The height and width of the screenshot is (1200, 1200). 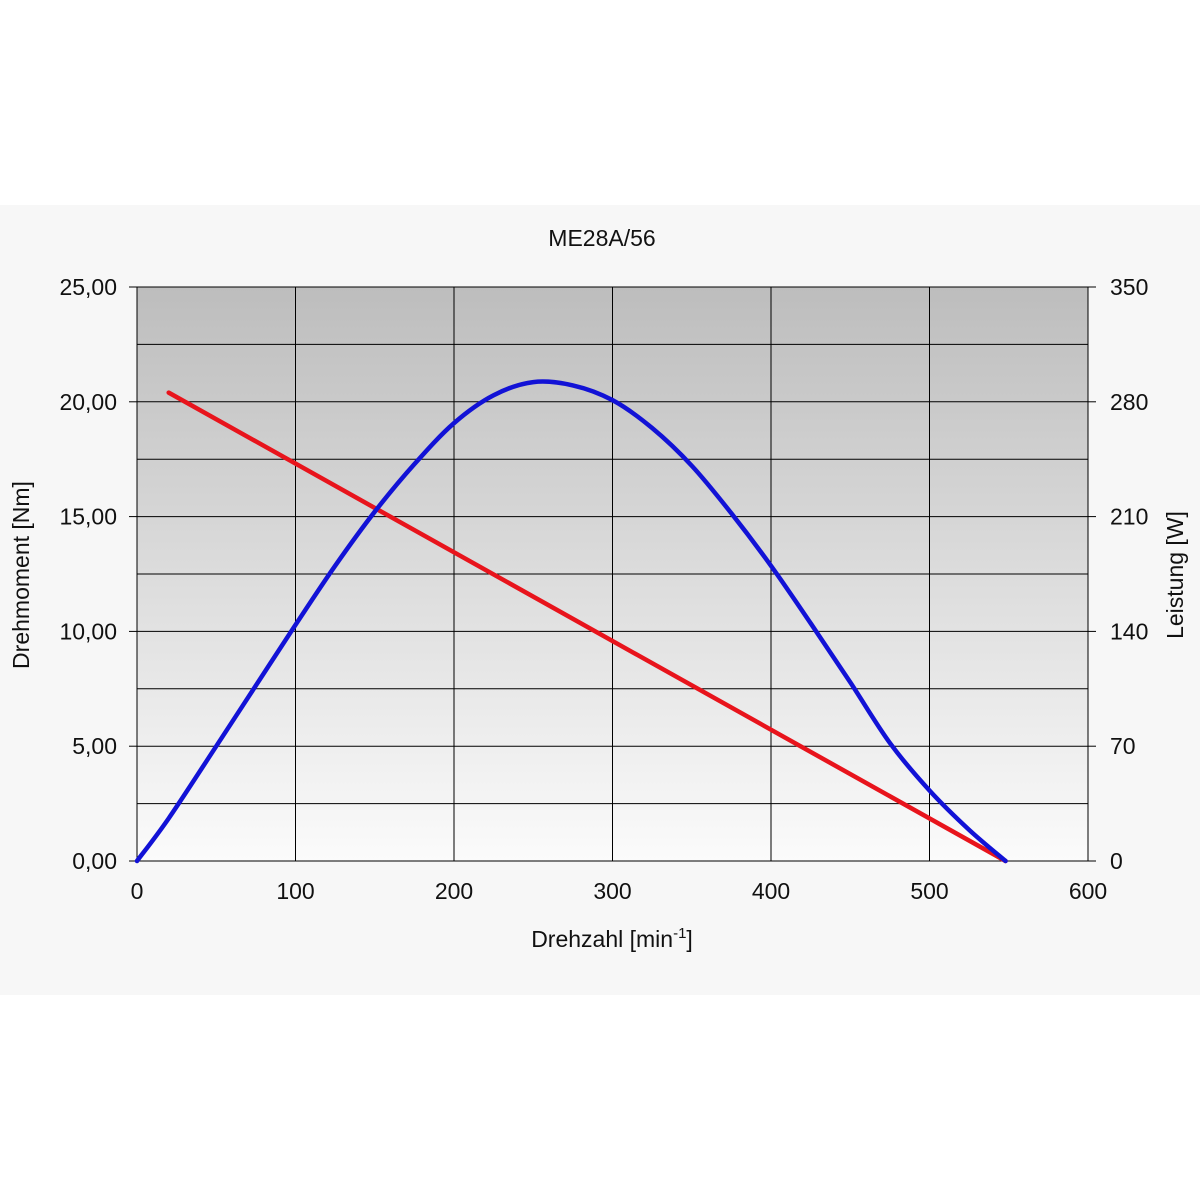 What do you see at coordinates (88, 287) in the screenshot?
I see `y-left-tick-label: 25,00` at bounding box center [88, 287].